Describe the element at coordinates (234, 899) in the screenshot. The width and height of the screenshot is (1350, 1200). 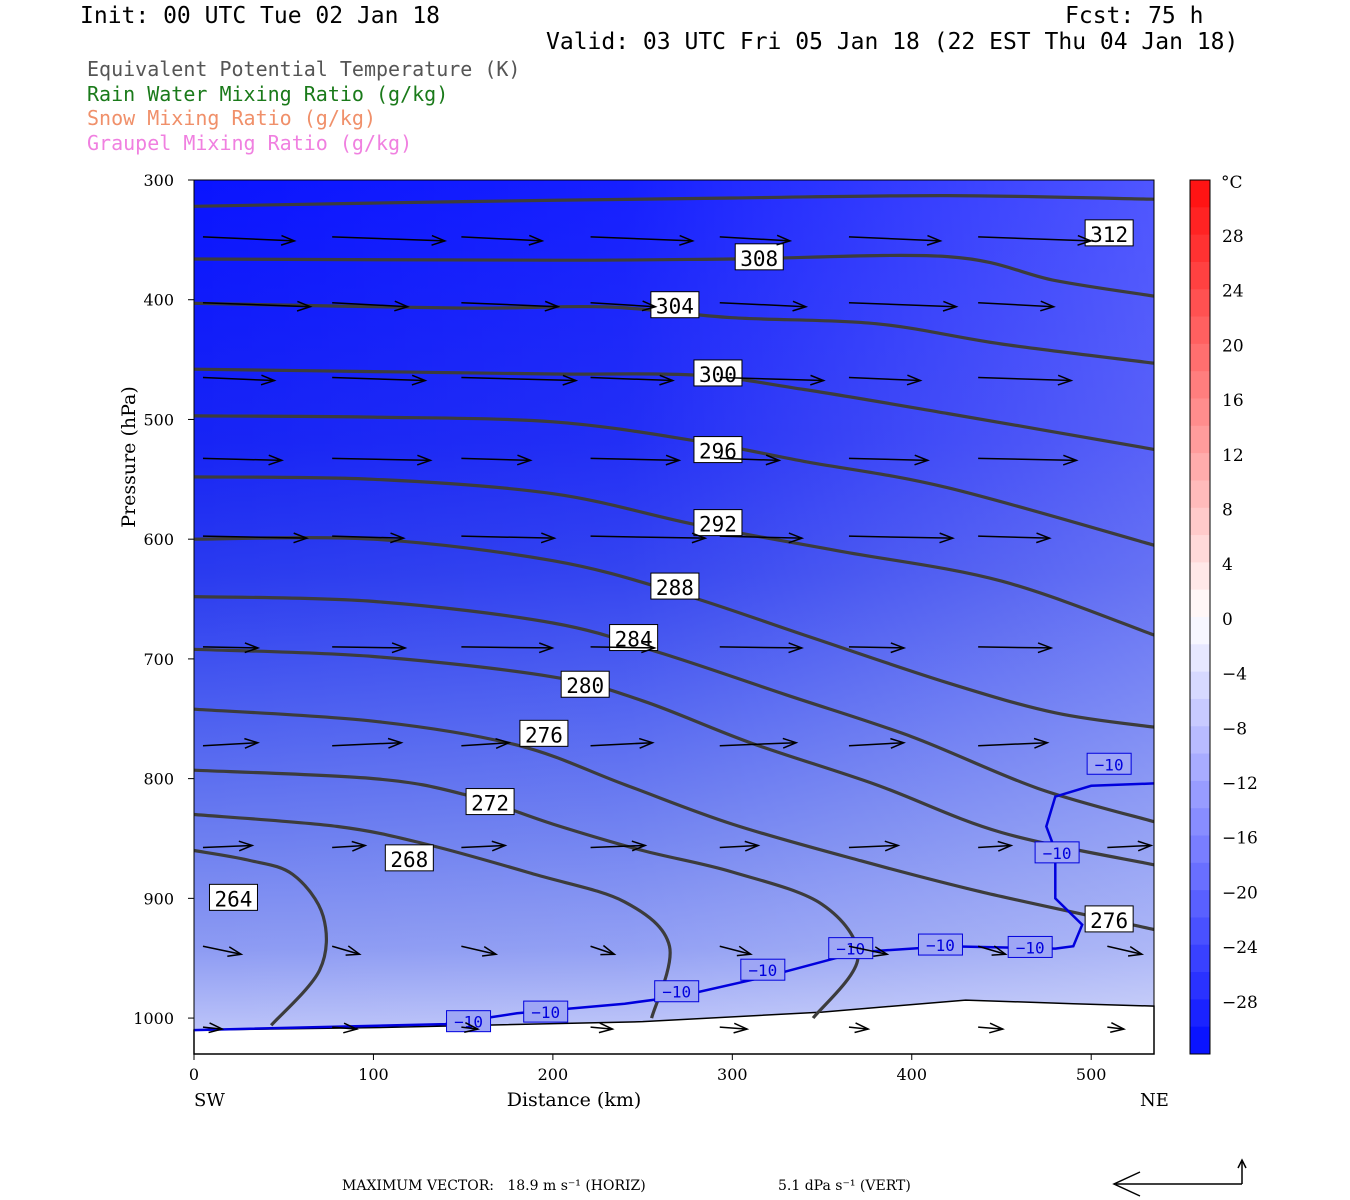
I see `contour-label: 264` at that location.